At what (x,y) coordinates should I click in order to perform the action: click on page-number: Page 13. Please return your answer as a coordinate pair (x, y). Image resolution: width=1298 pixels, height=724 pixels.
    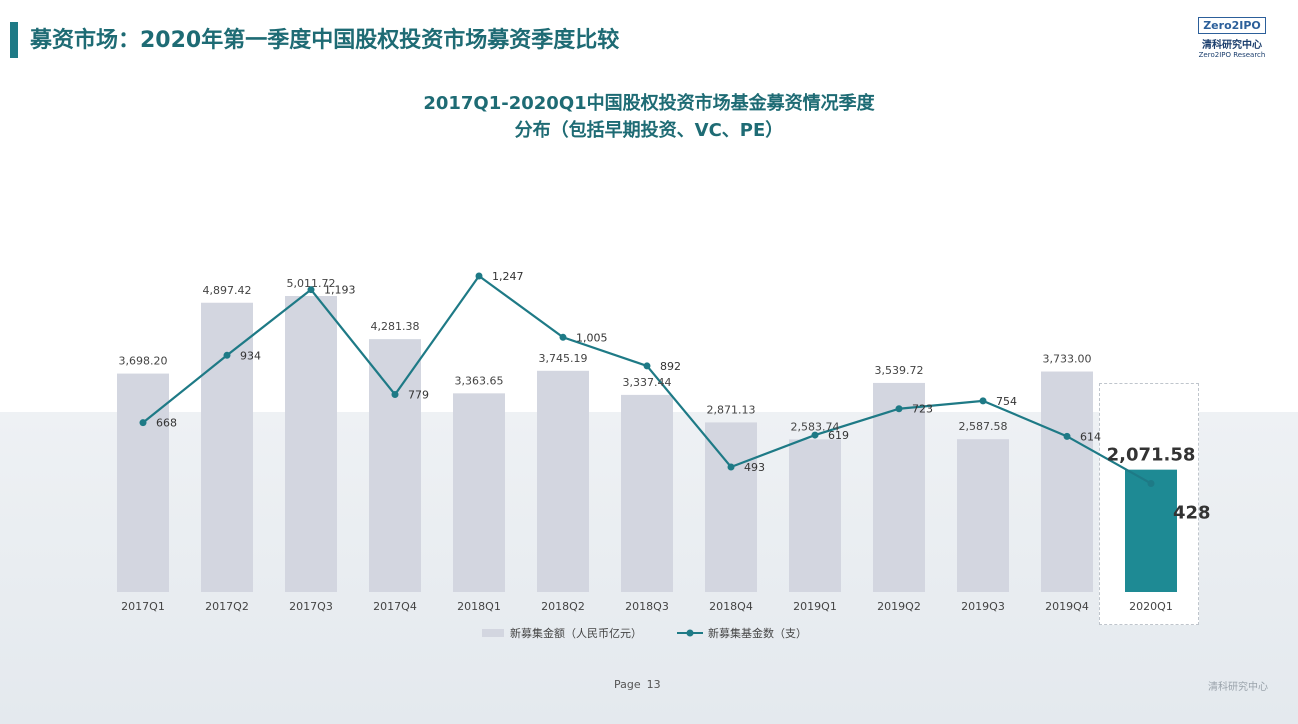
    Looking at the image, I should click on (634, 684).